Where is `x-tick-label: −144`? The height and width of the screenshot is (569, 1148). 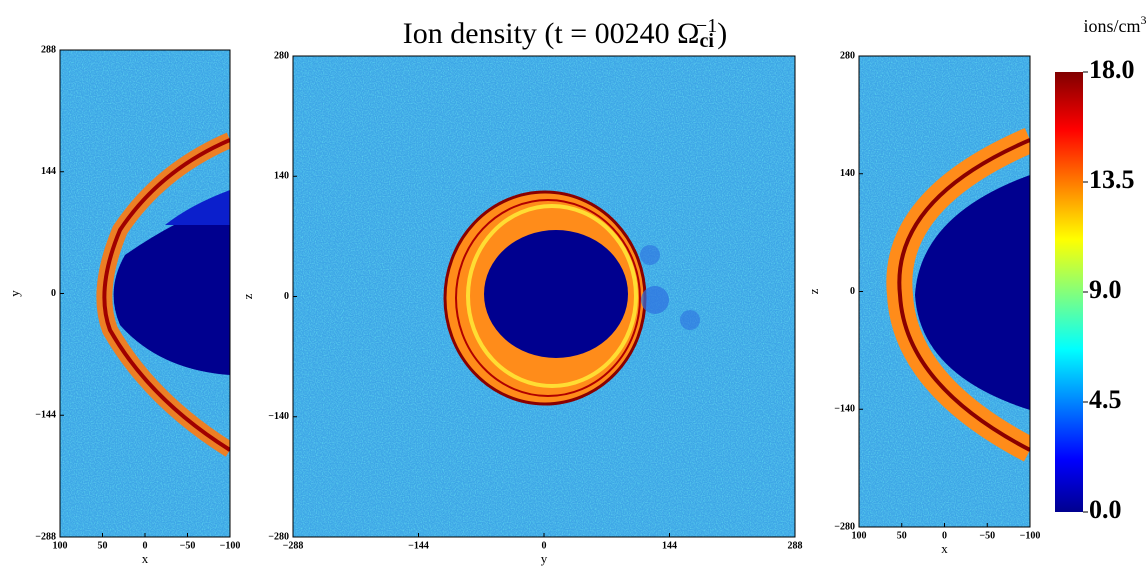
x-tick-label: −144 is located at coordinates (418, 545).